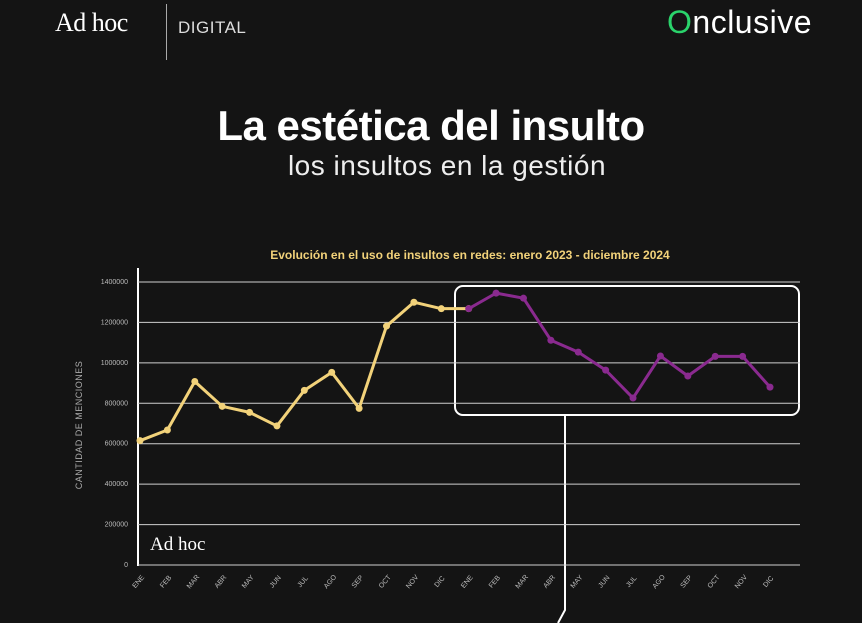 This screenshot has width=862, height=623. I want to click on page-subtitle: los insultos en la gestión, so click(447, 165).